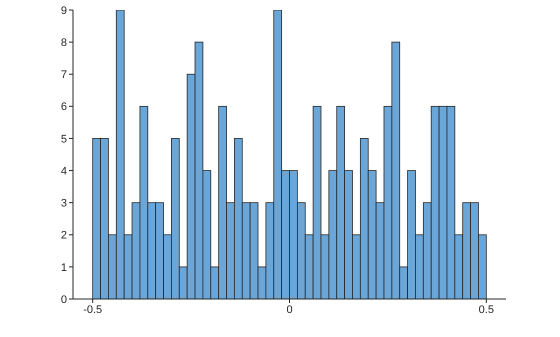 This screenshot has width=560, height=337. I want to click on y-tick-label: 0, so click(63, 300).